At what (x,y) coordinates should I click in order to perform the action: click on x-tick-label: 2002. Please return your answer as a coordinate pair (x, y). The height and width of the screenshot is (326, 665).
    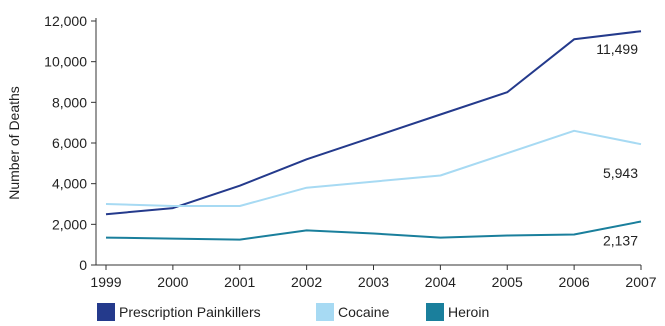
    Looking at the image, I should click on (306, 282).